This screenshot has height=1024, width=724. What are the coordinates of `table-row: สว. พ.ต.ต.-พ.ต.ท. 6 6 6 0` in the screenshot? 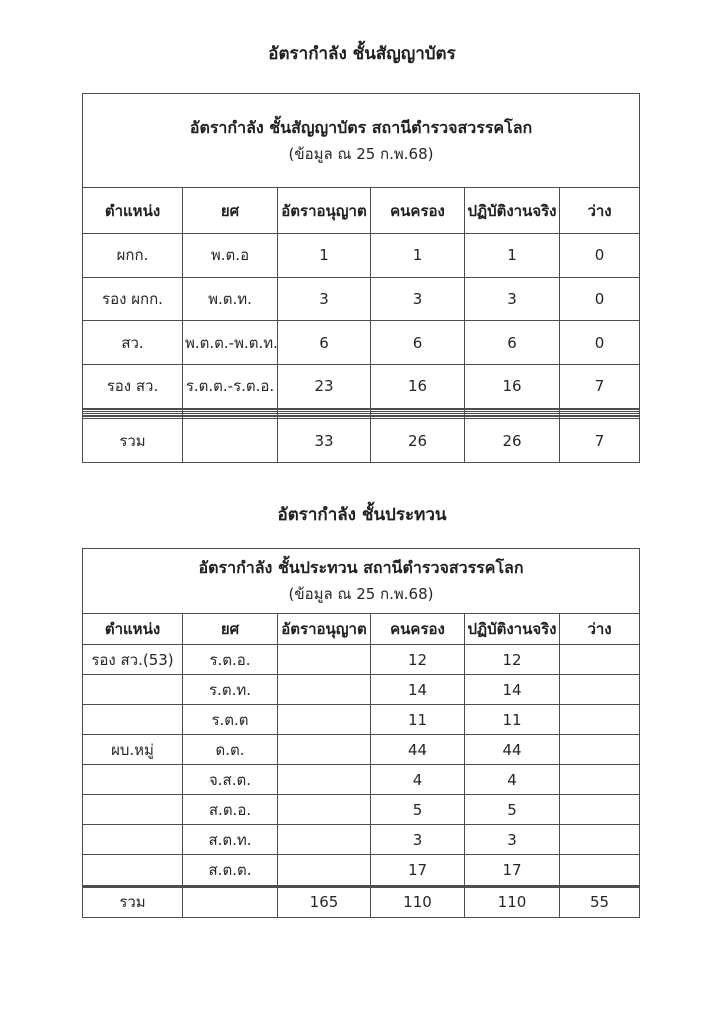 It's located at (361, 342).